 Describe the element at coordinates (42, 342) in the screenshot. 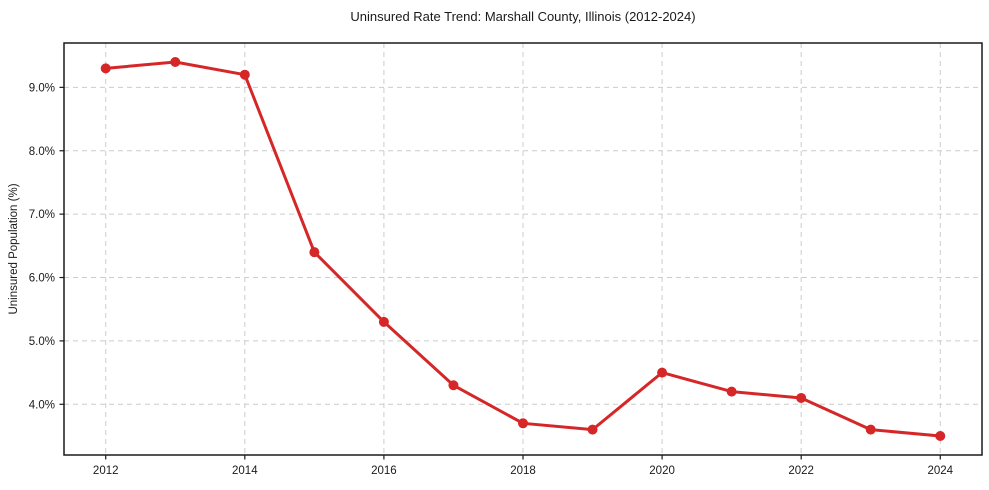

I see `y-tick-label: 5.0%` at that location.